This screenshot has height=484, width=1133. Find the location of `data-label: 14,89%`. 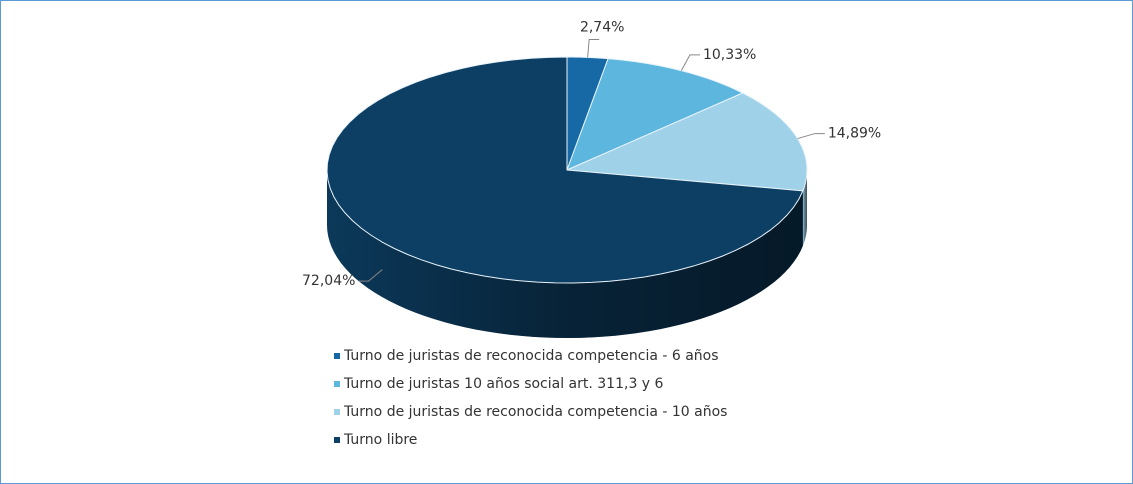

data-label: 14,89% is located at coordinates (854, 134).